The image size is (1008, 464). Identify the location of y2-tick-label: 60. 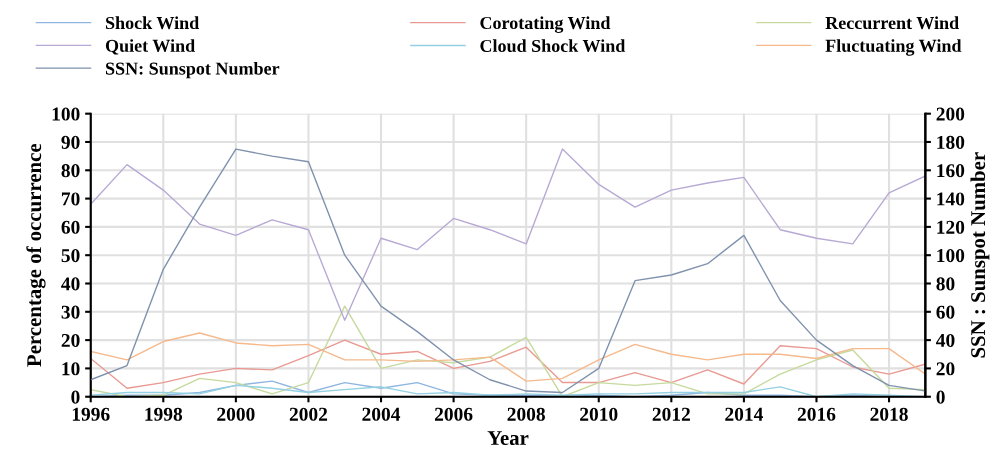
(945, 312).